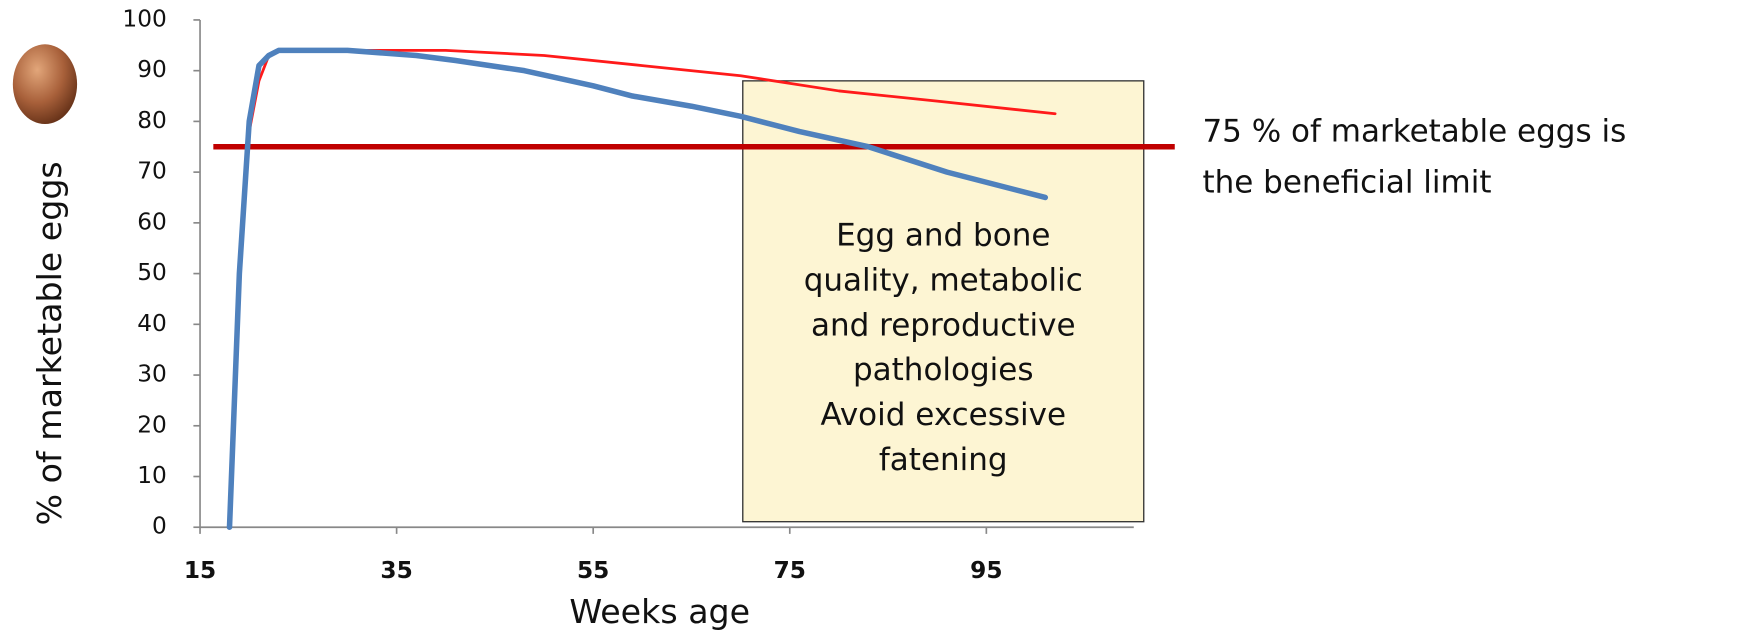 The height and width of the screenshot is (638, 1737). Describe the element at coordinates (49, 343) in the screenshot. I see `y-axis-title: % of marketable eggs` at that location.